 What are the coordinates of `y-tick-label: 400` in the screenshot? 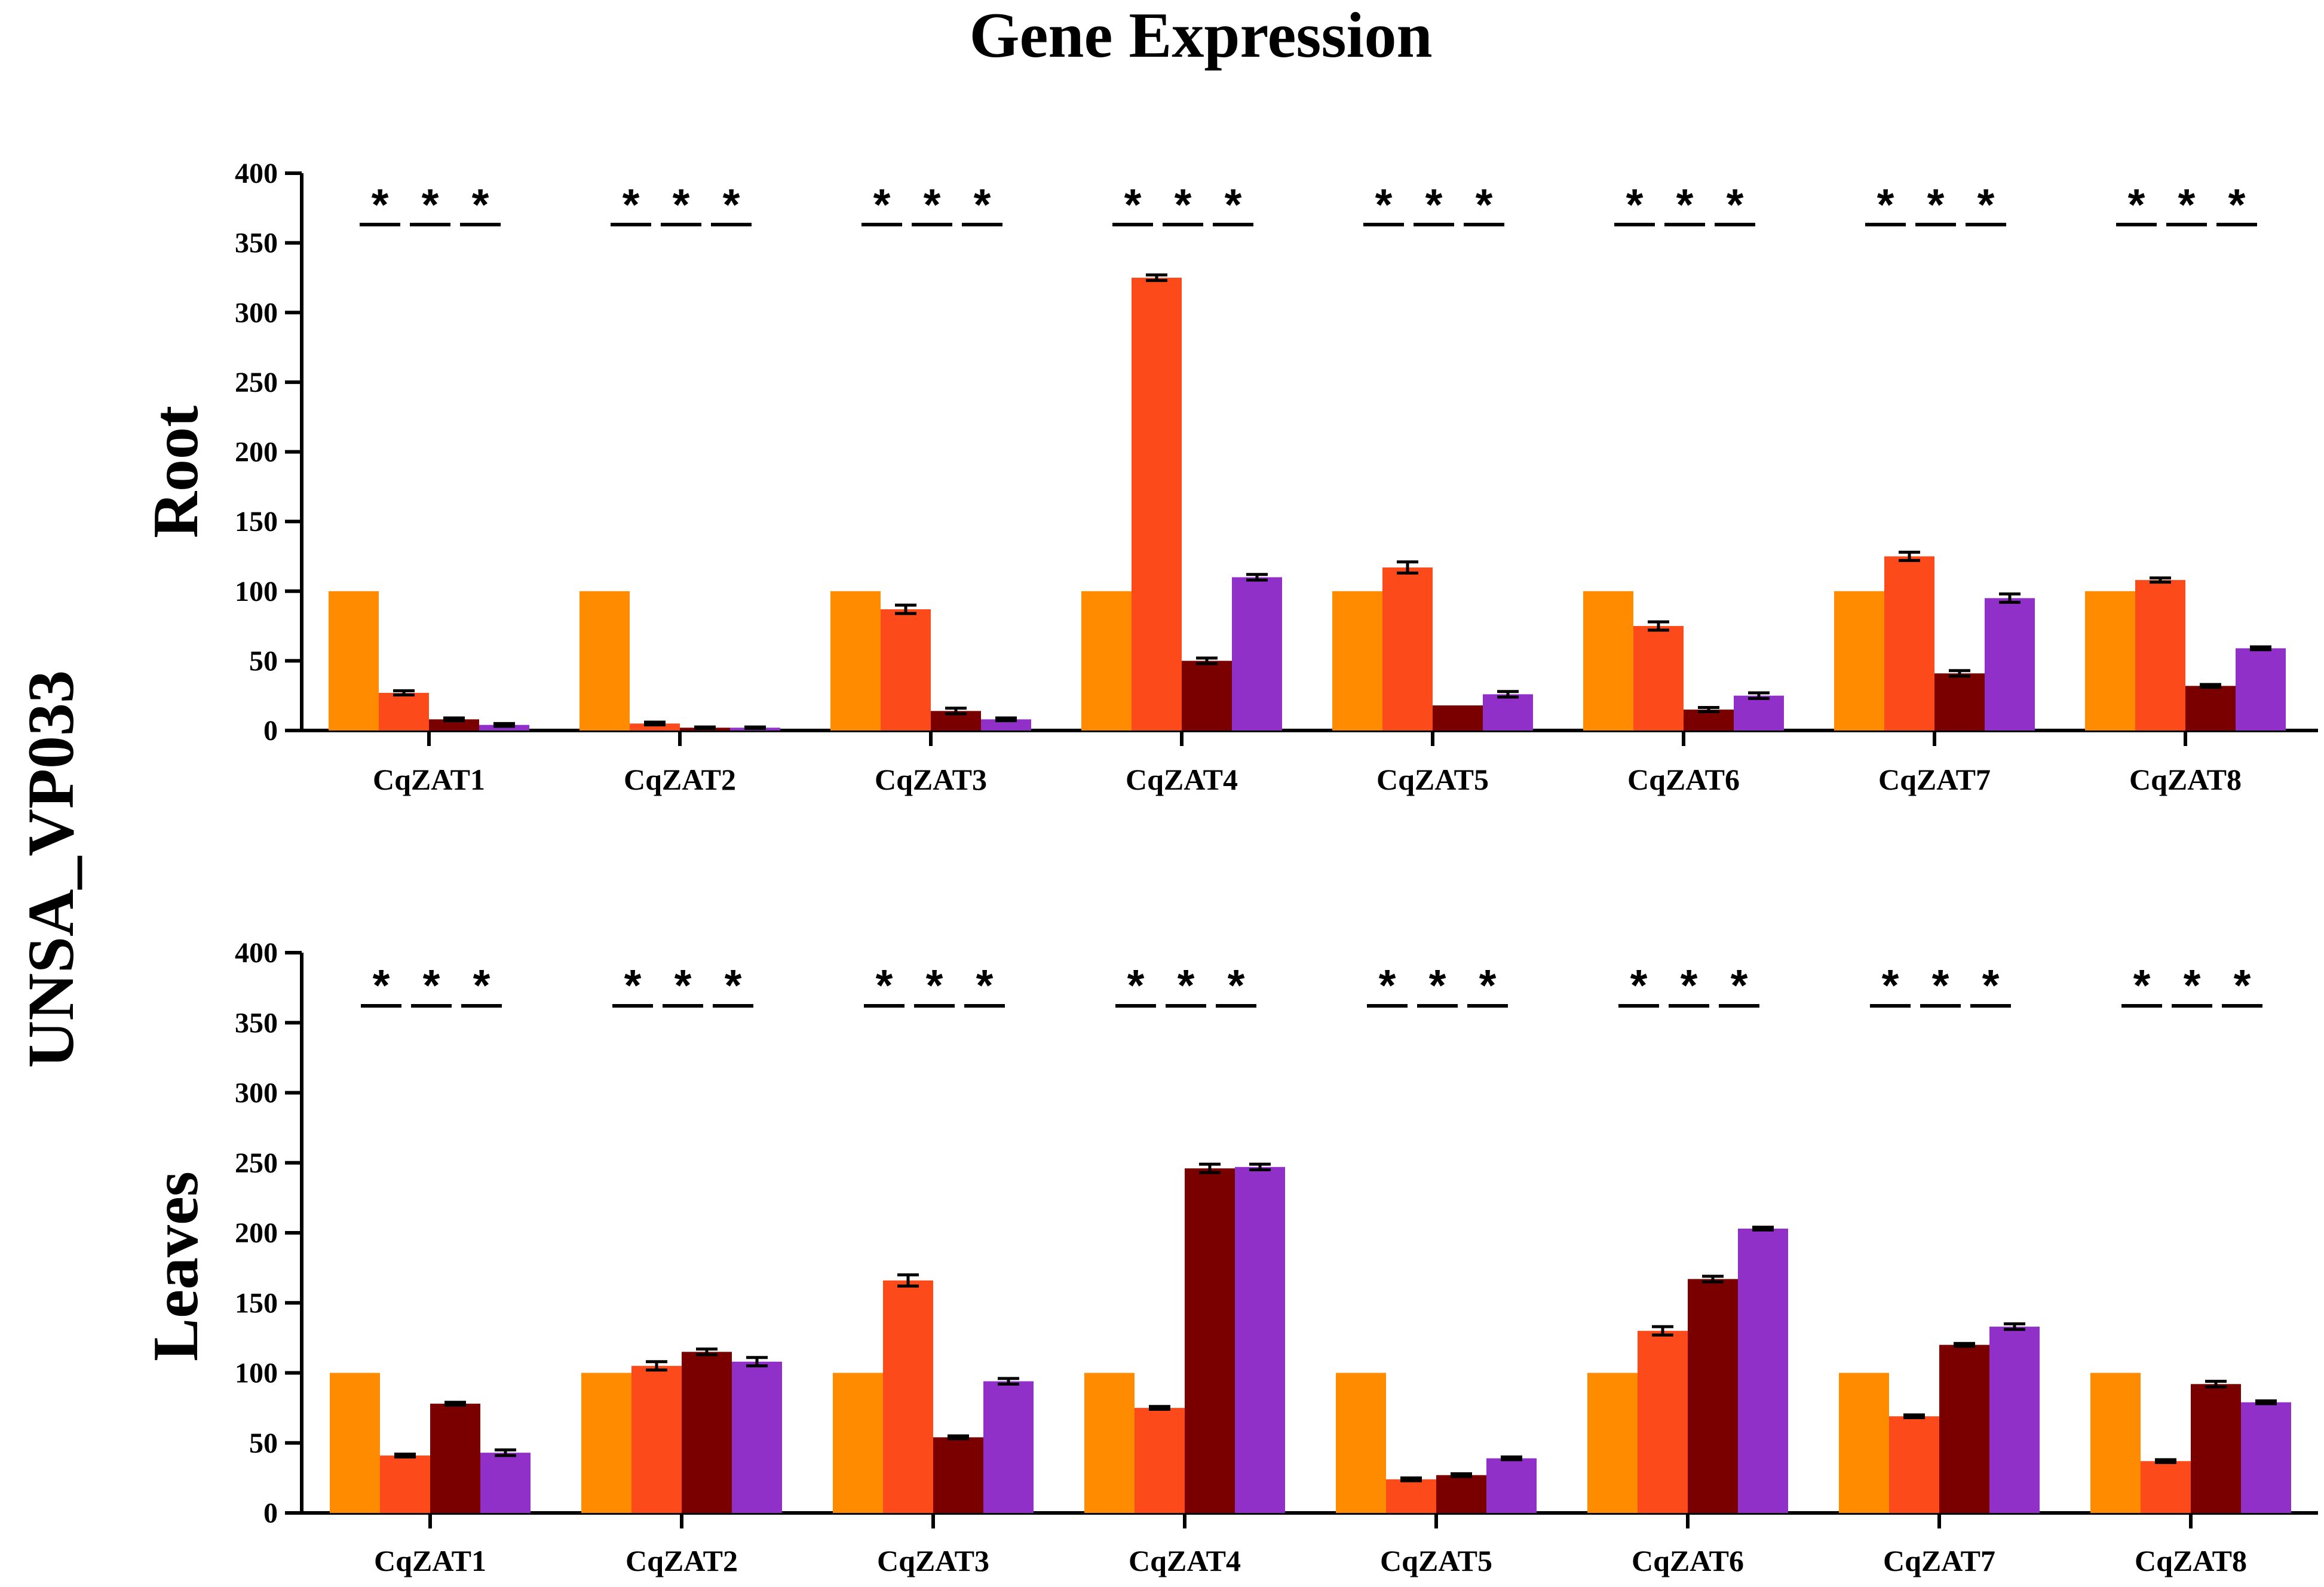 It's located at (256, 174).